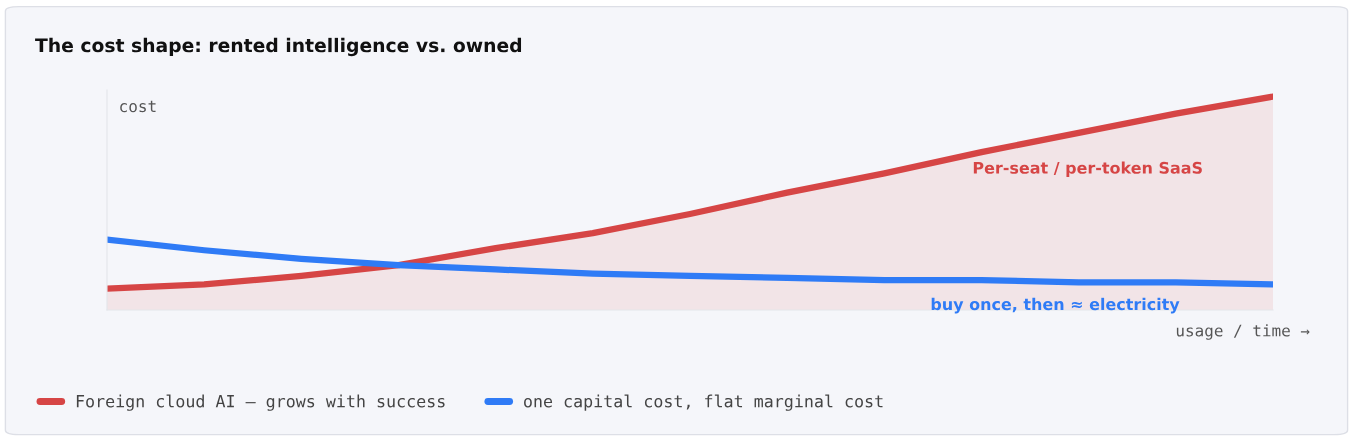 This screenshot has width=1353, height=439. What do you see at coordinates (138, 106) in the screenshot?
I see `y-axis-title: cost` at bounding box center [138, 106].